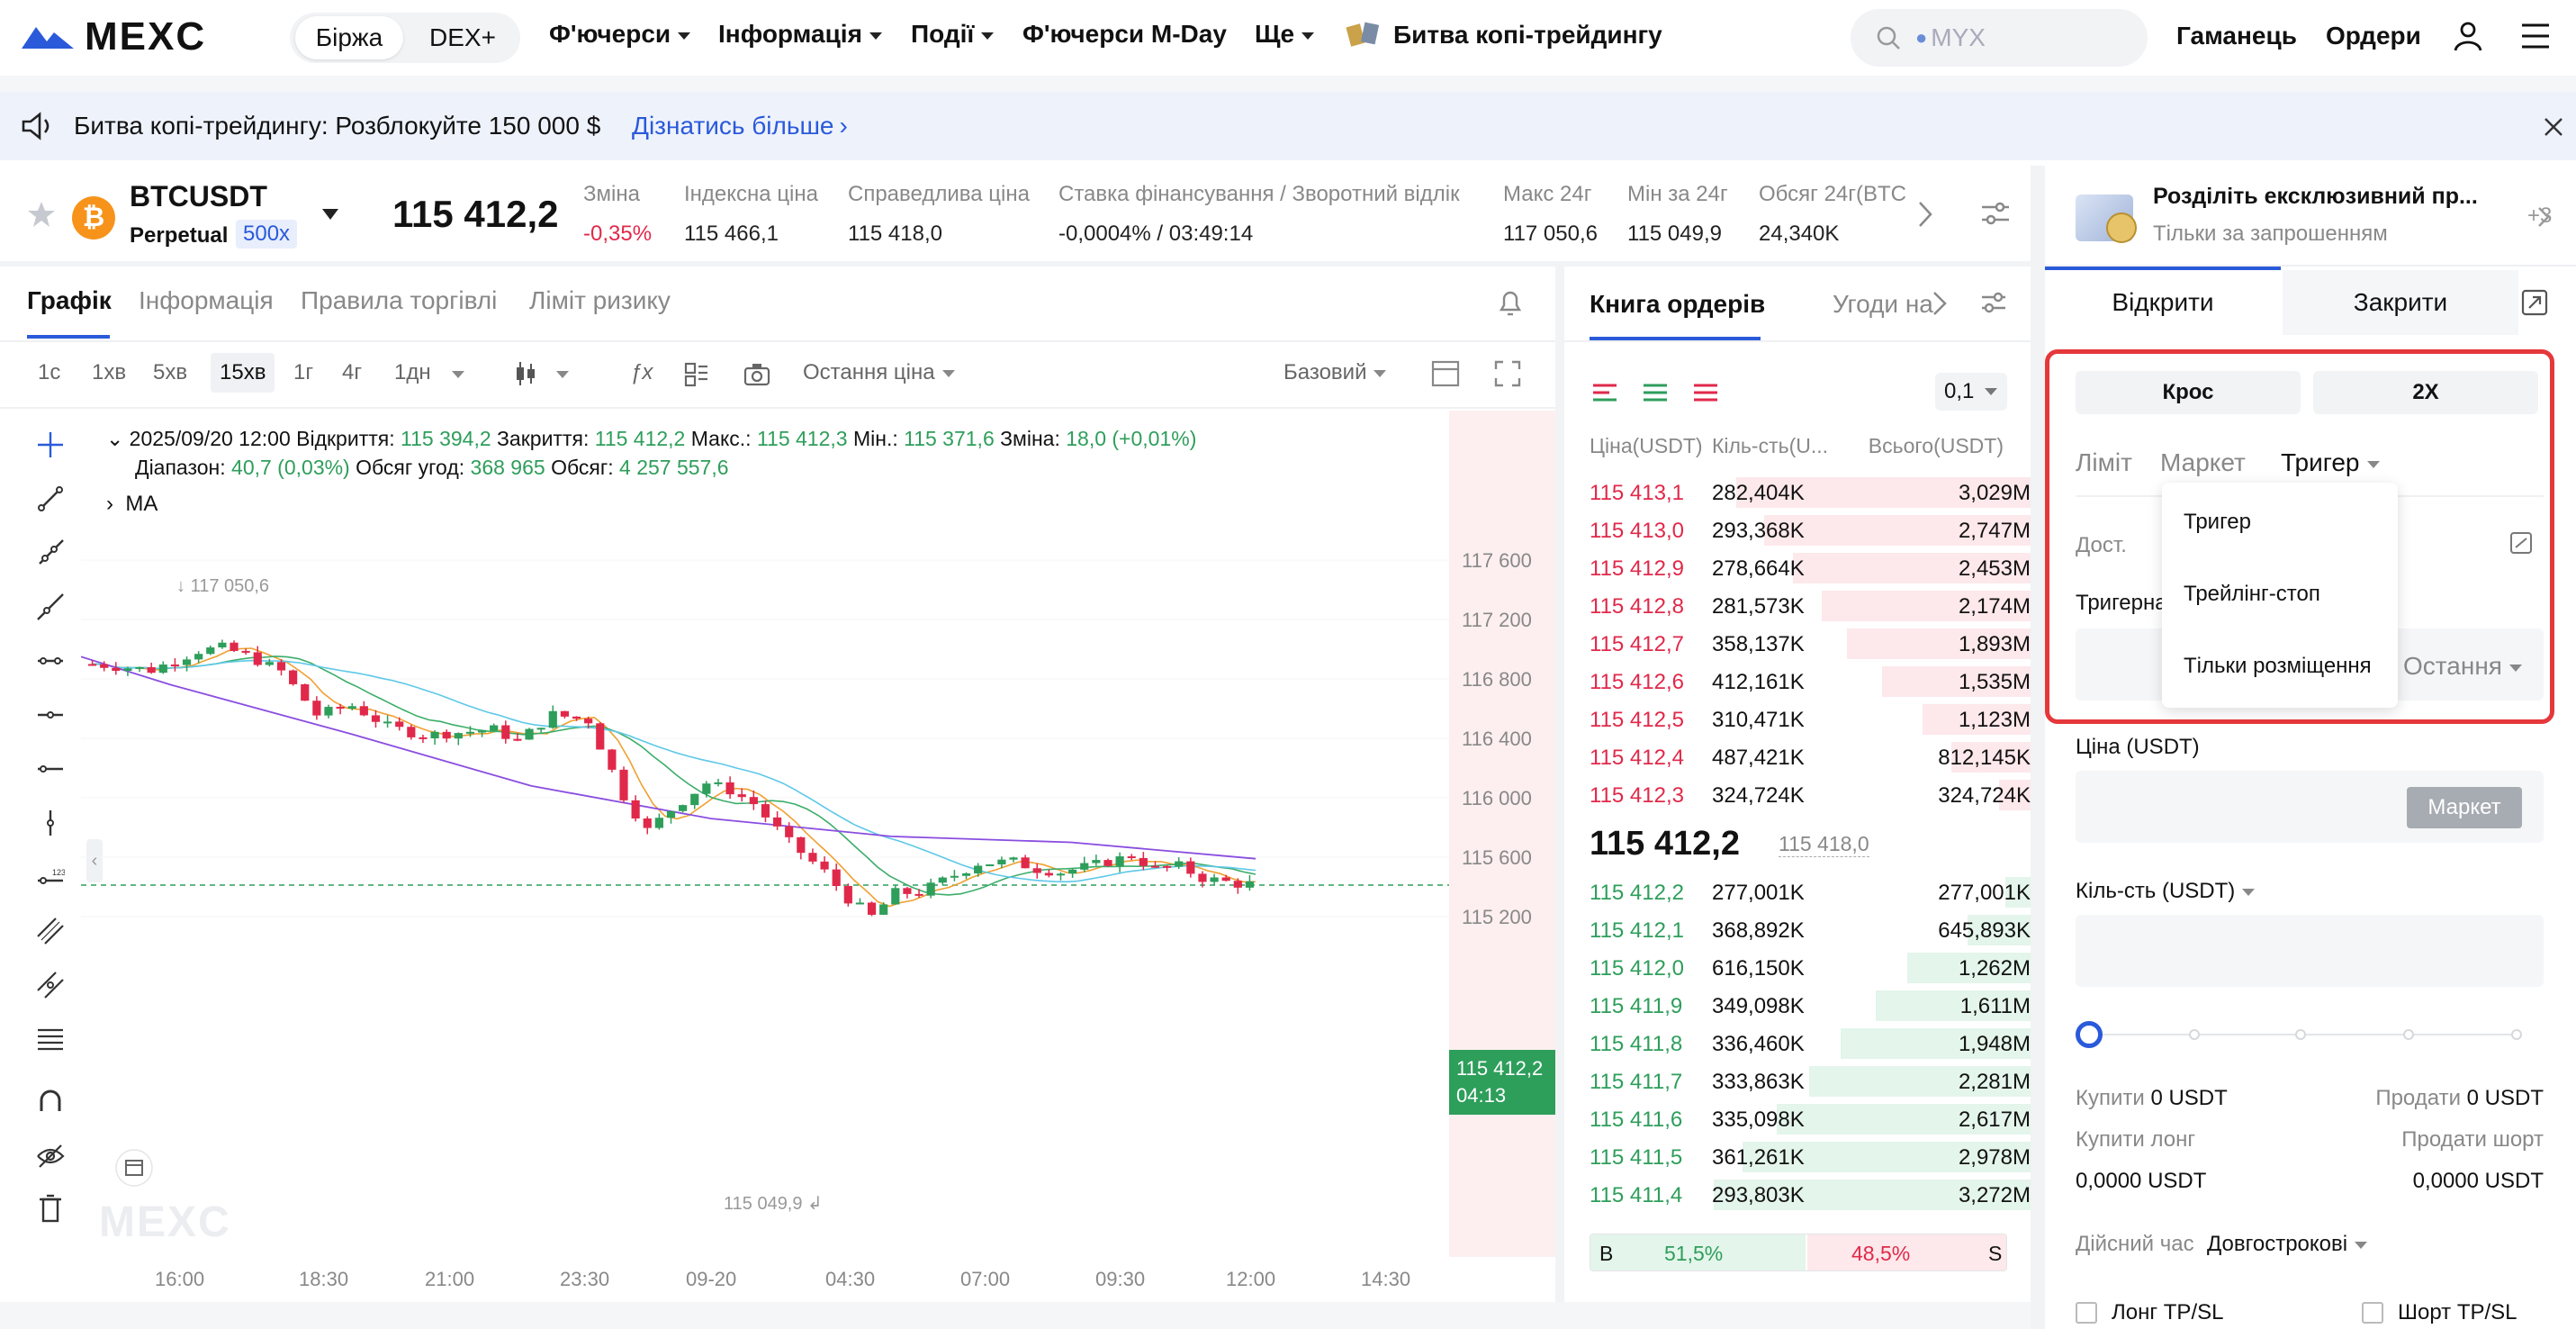  Describe the element at coordinates (50, 715) in the screenshot. I see `horizontal-ray-icon` at that location.